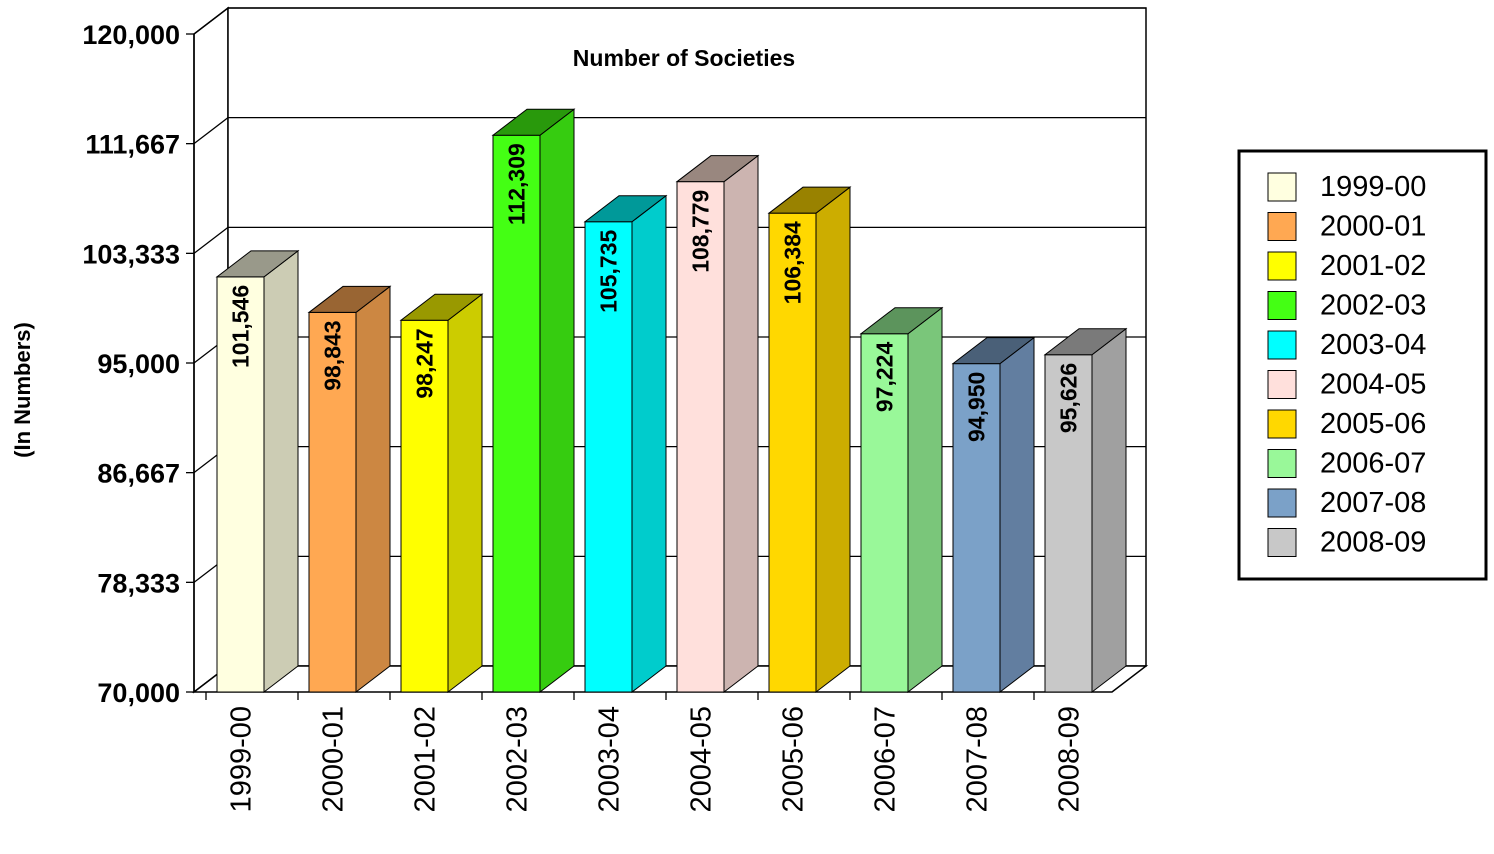 The height and width of the screenshot is (854, 1494). I want to click on legend-label: 2001-02, so click(1373, 266).